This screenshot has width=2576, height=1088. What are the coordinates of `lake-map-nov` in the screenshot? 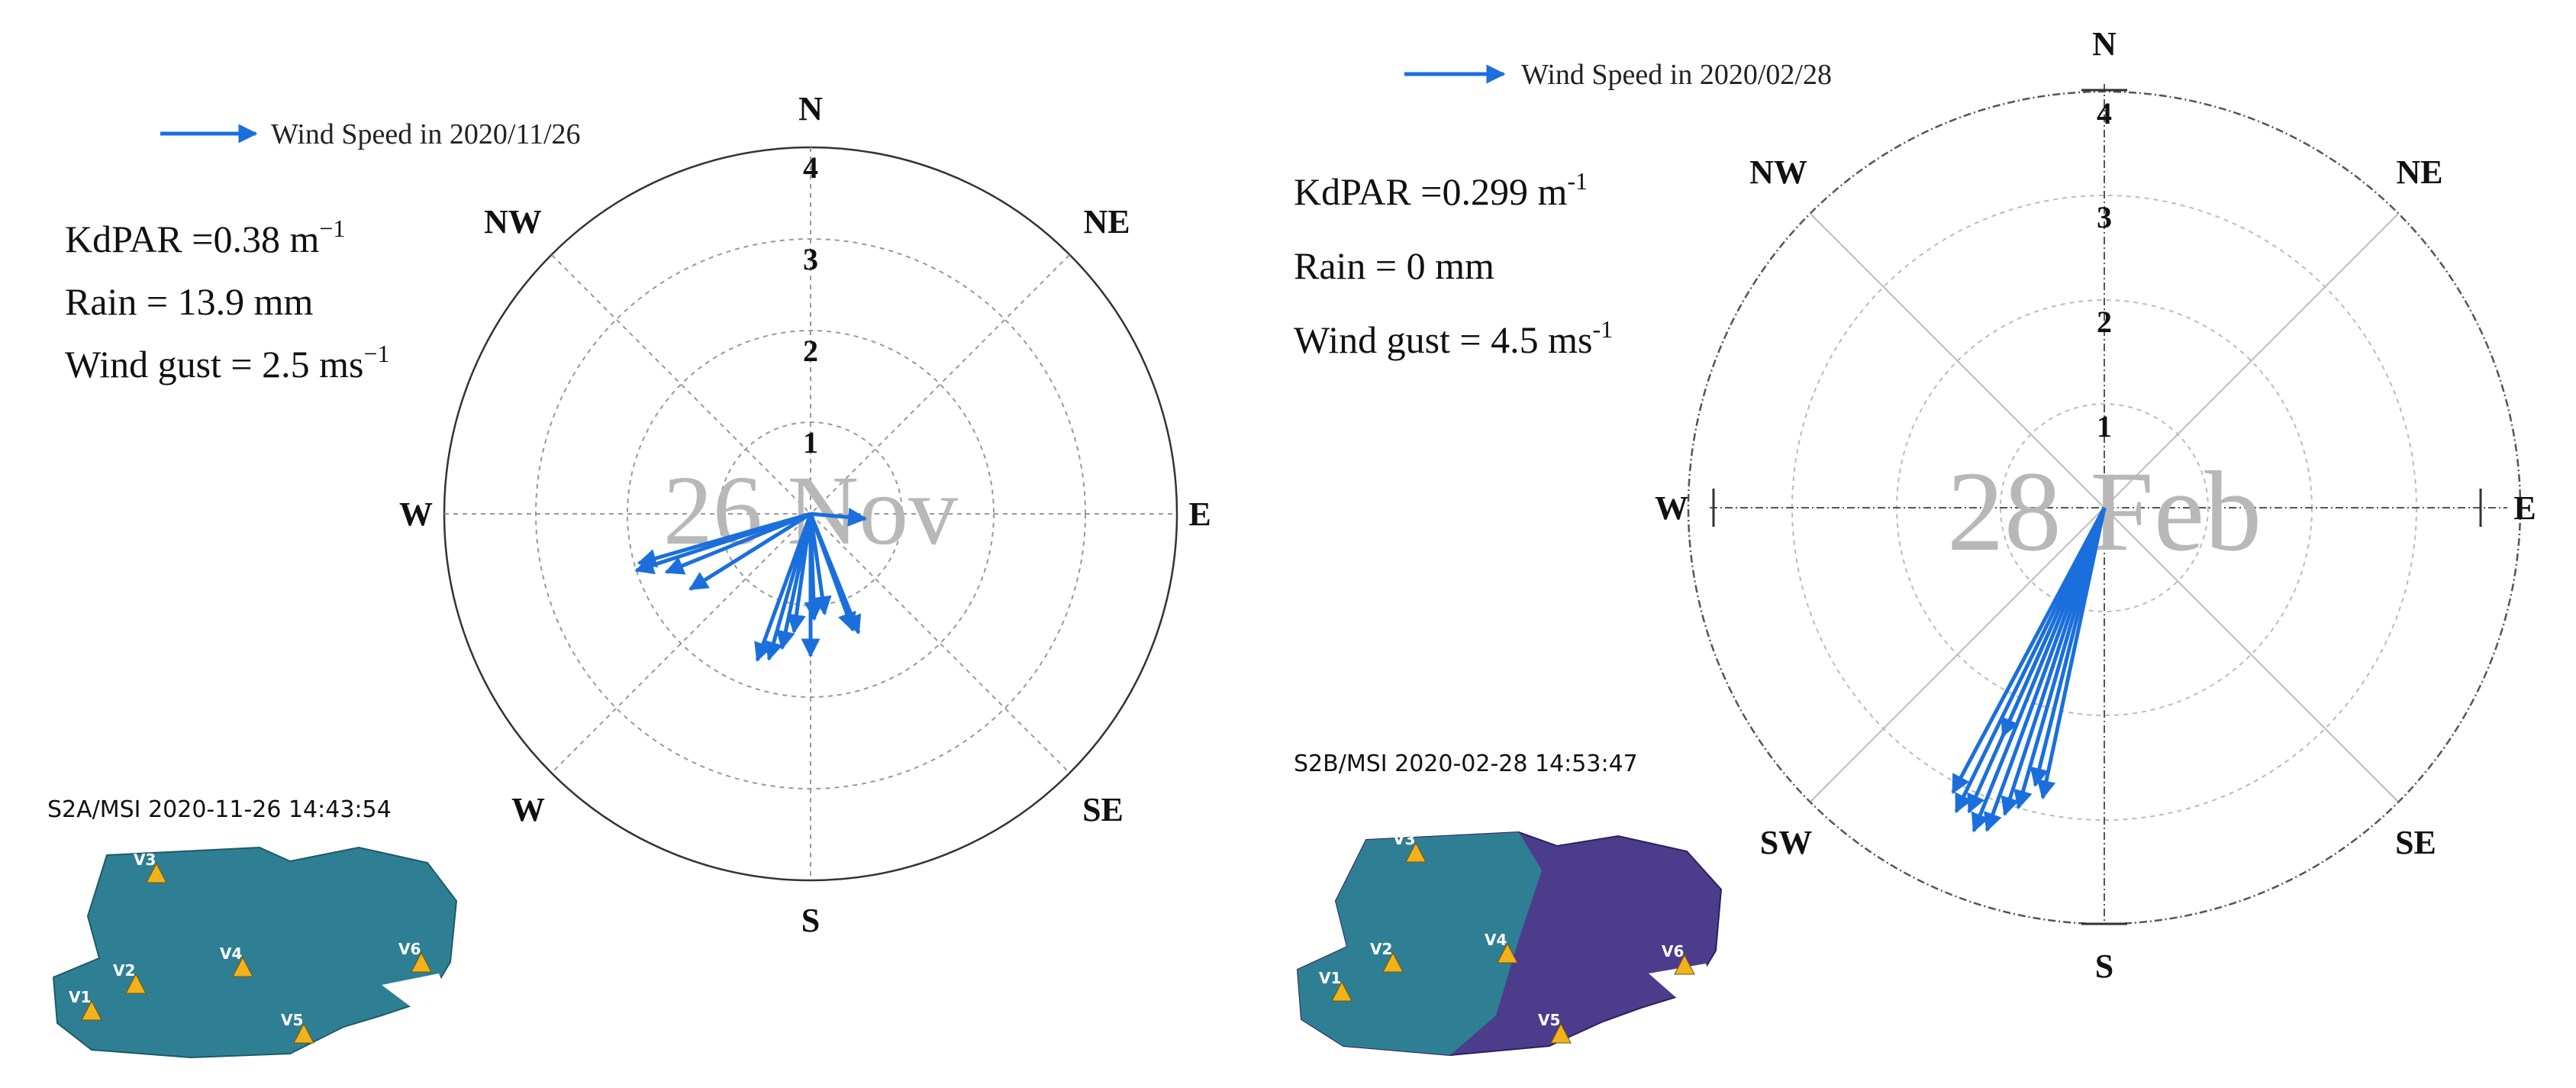 It's located at (255, 953).